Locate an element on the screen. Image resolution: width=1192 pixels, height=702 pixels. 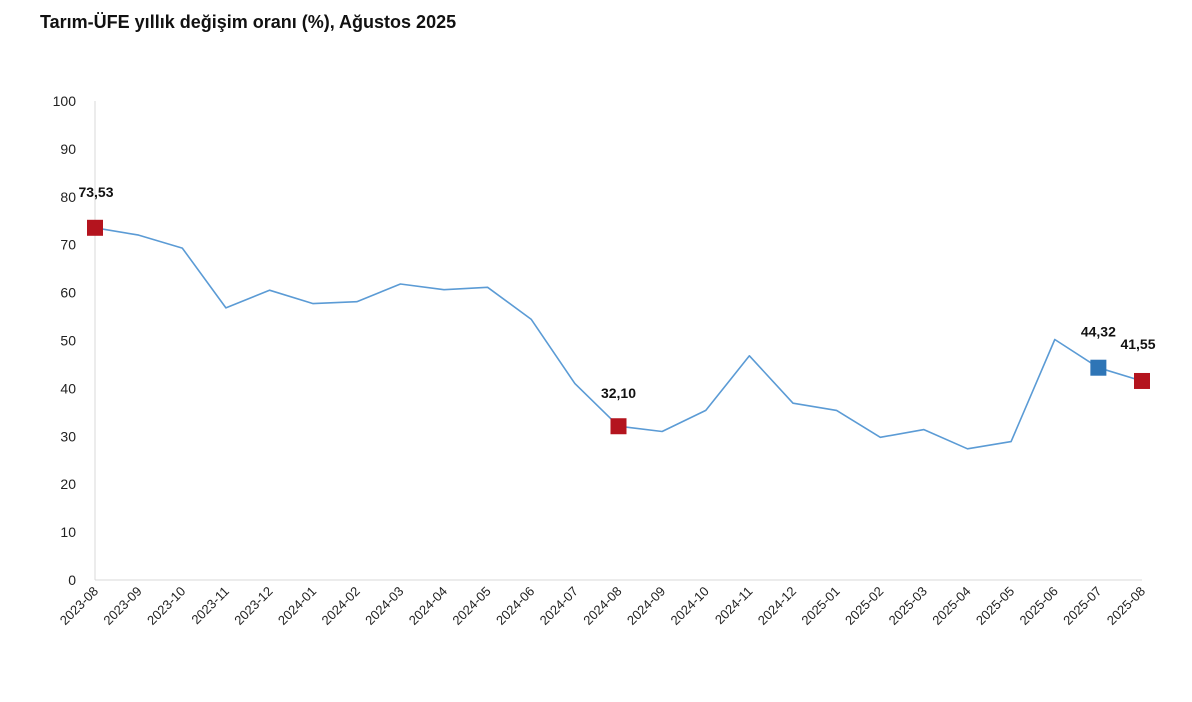
x-tick-label: 2024-07 is located at coordinates (559, 606).